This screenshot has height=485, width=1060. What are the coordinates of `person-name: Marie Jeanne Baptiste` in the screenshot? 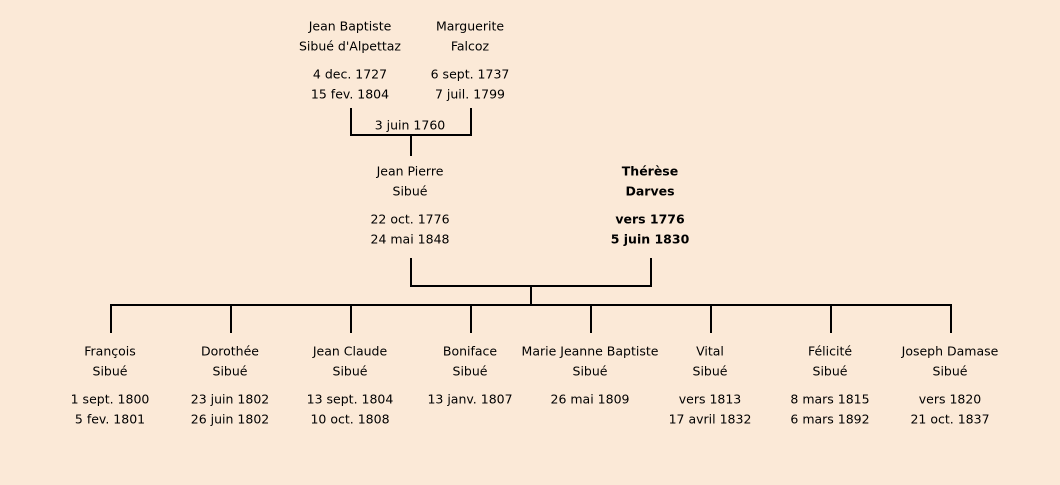 It's located at (590, 351).